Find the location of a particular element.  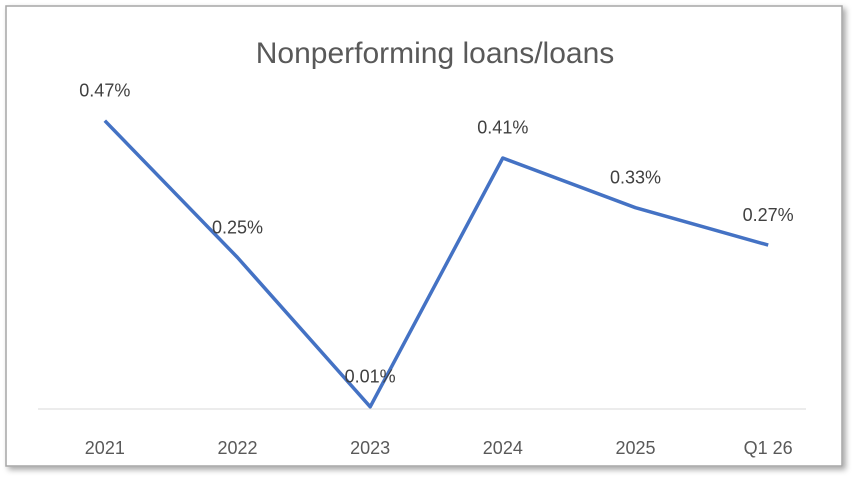

x-tick-label: 2025 is located at coordinates (635, 448).